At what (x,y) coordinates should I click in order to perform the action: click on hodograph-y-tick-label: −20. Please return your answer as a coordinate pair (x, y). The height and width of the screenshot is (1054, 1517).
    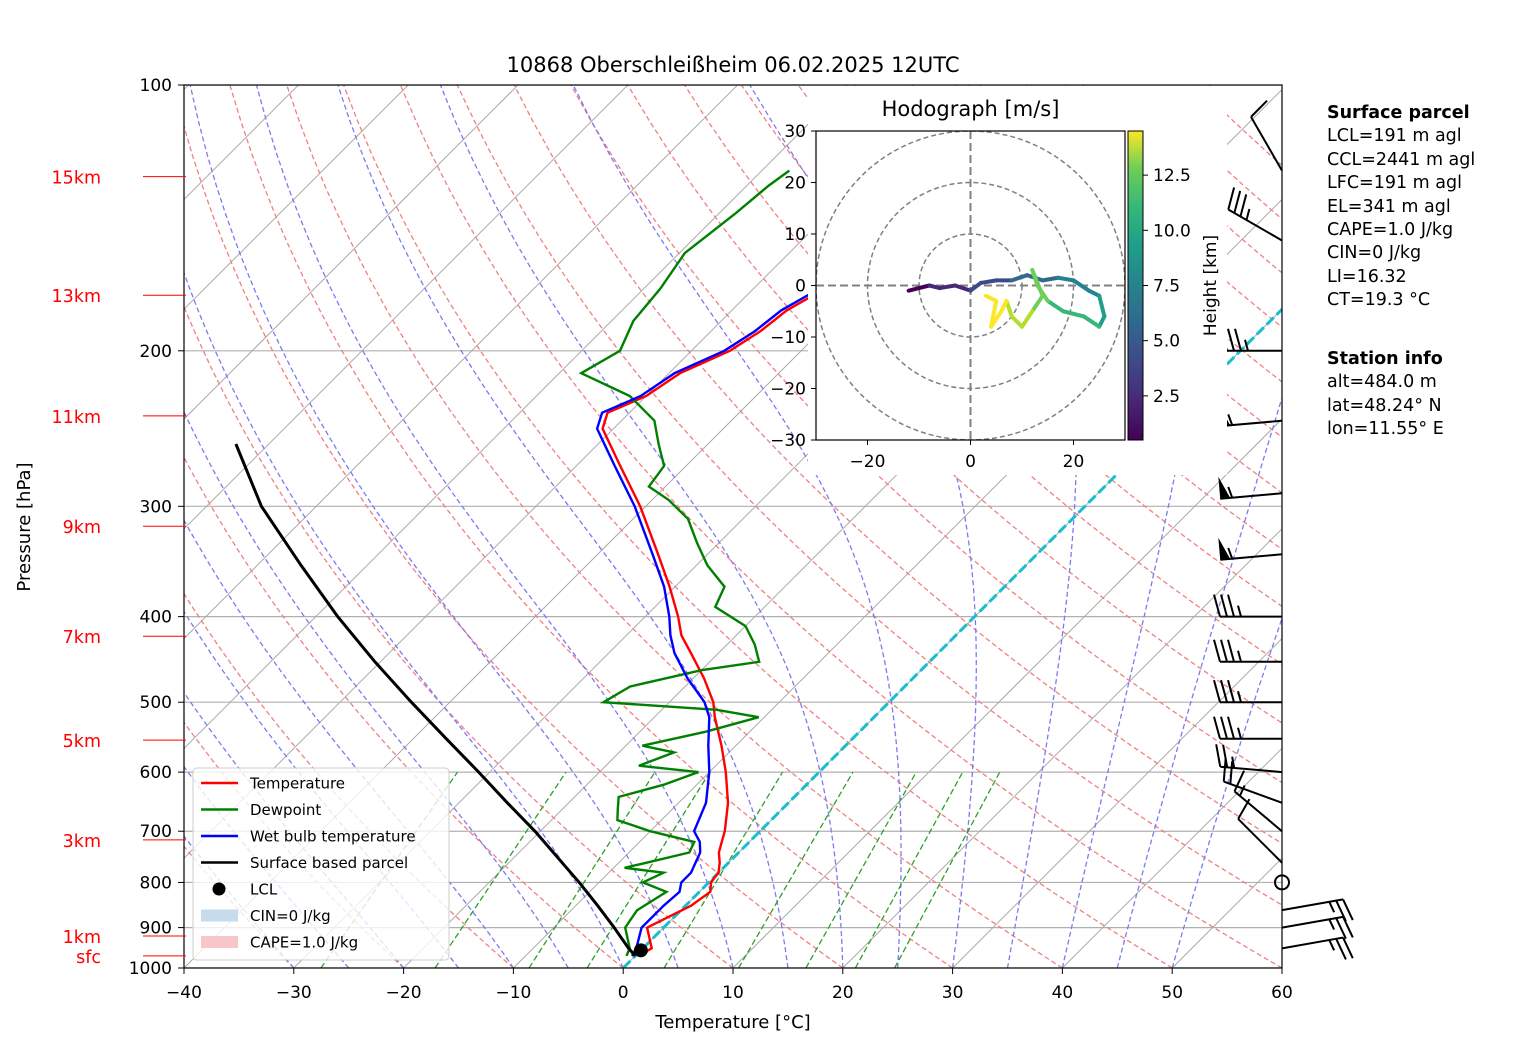
    Looking at the image, I should click on (788, 390).